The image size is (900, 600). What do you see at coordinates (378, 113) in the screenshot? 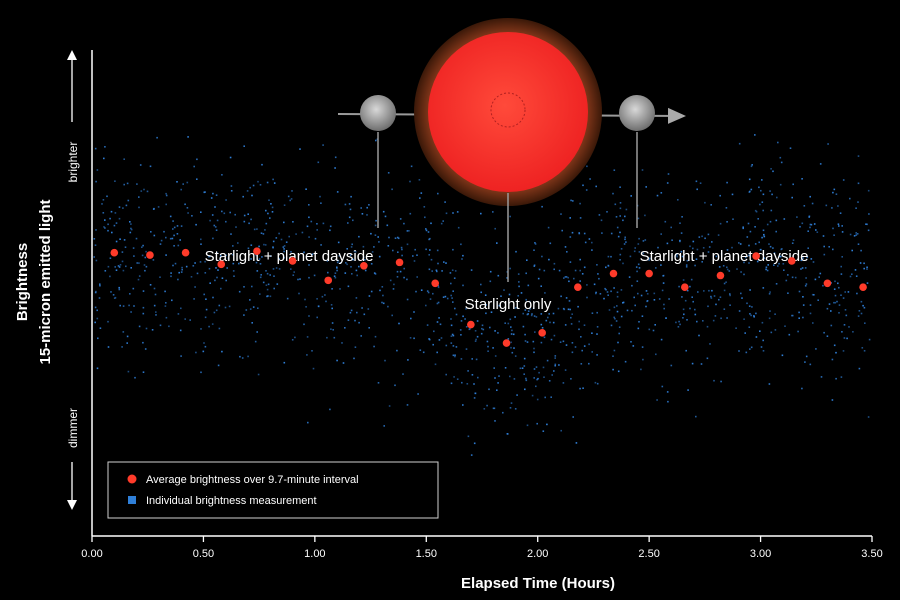
I see `planet-left-icon` at bounding box center [378, 113].